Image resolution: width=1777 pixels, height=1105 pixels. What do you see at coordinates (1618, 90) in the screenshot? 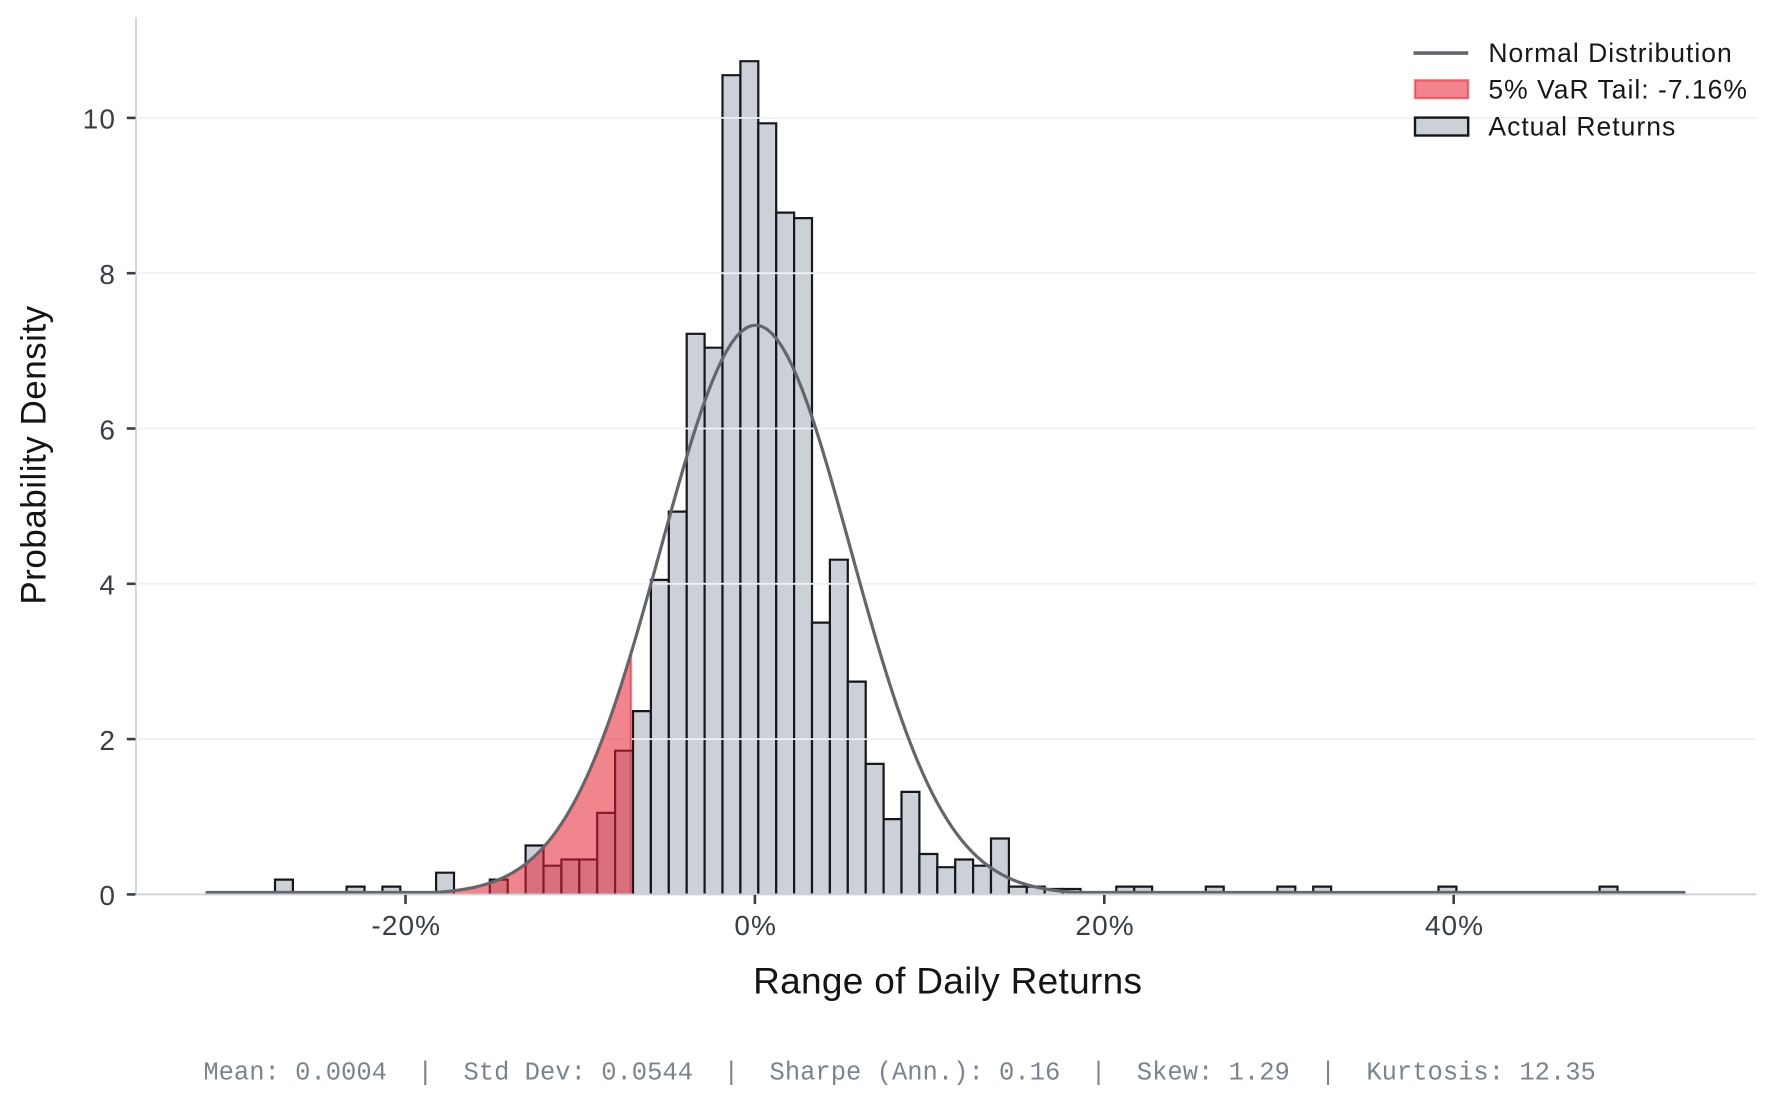
I see `svg-text: 5% VaR Tail: -7.16%` at bounding box center [1618, 90].